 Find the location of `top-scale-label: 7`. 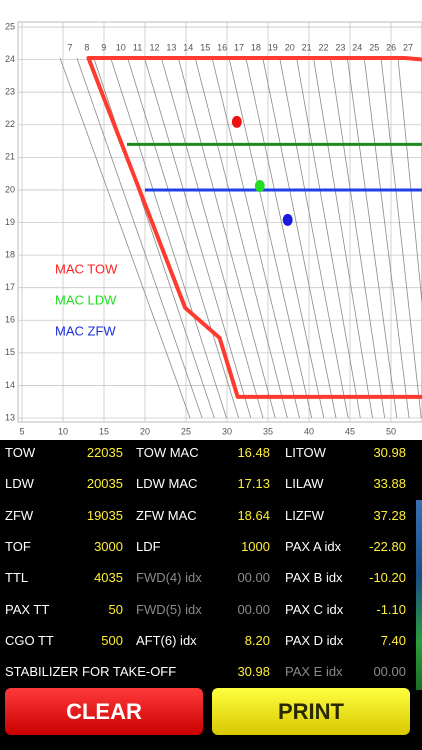

top-scale-label: 7 is located at coordinates (69, 47).